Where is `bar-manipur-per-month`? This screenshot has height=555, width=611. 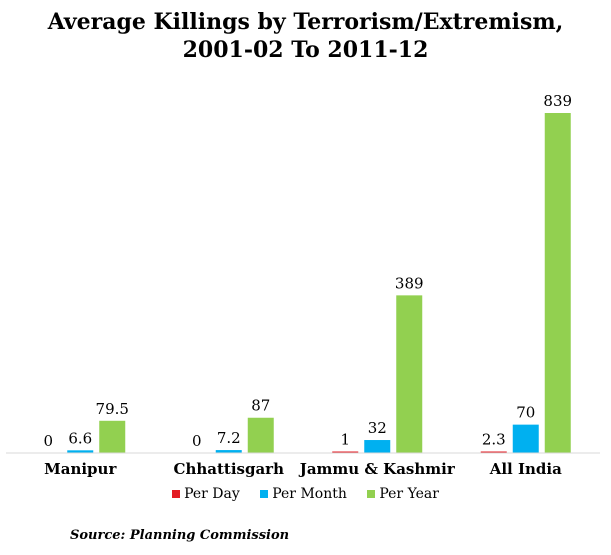 bar-manipur-per-month is located at coordinates (80, 451).